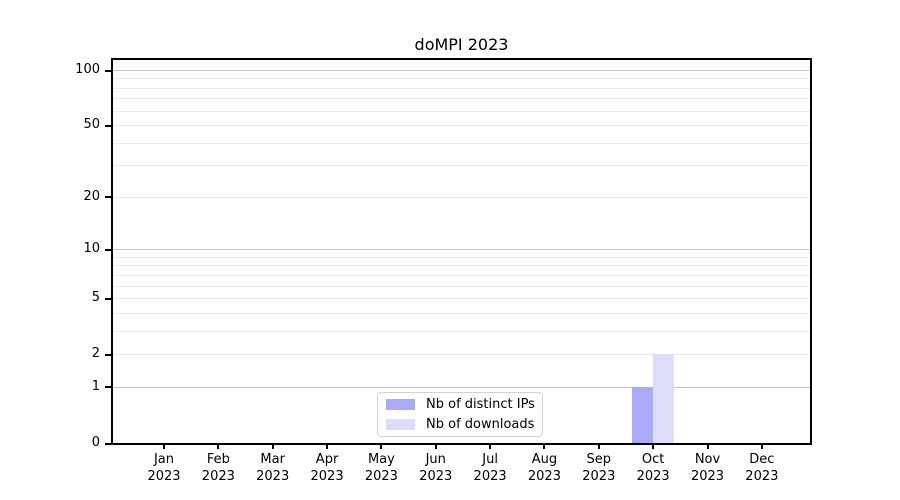  I want to click on y-tick-label: 50, so click(91, 125).